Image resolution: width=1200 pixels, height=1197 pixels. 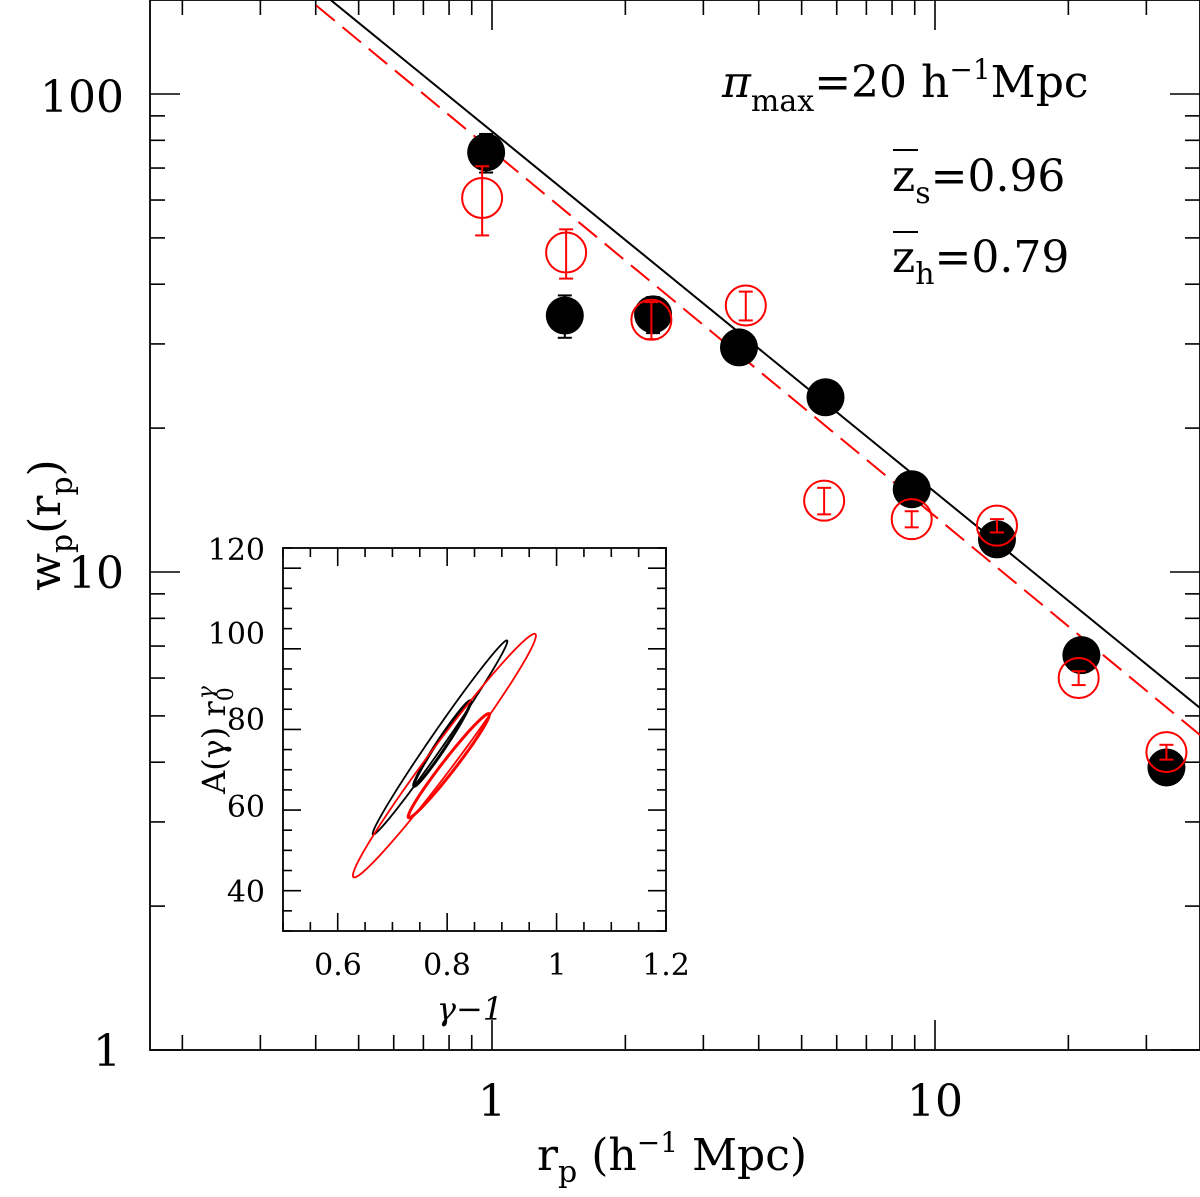 I want to click on inset-contours, so click(x=444, y=755).